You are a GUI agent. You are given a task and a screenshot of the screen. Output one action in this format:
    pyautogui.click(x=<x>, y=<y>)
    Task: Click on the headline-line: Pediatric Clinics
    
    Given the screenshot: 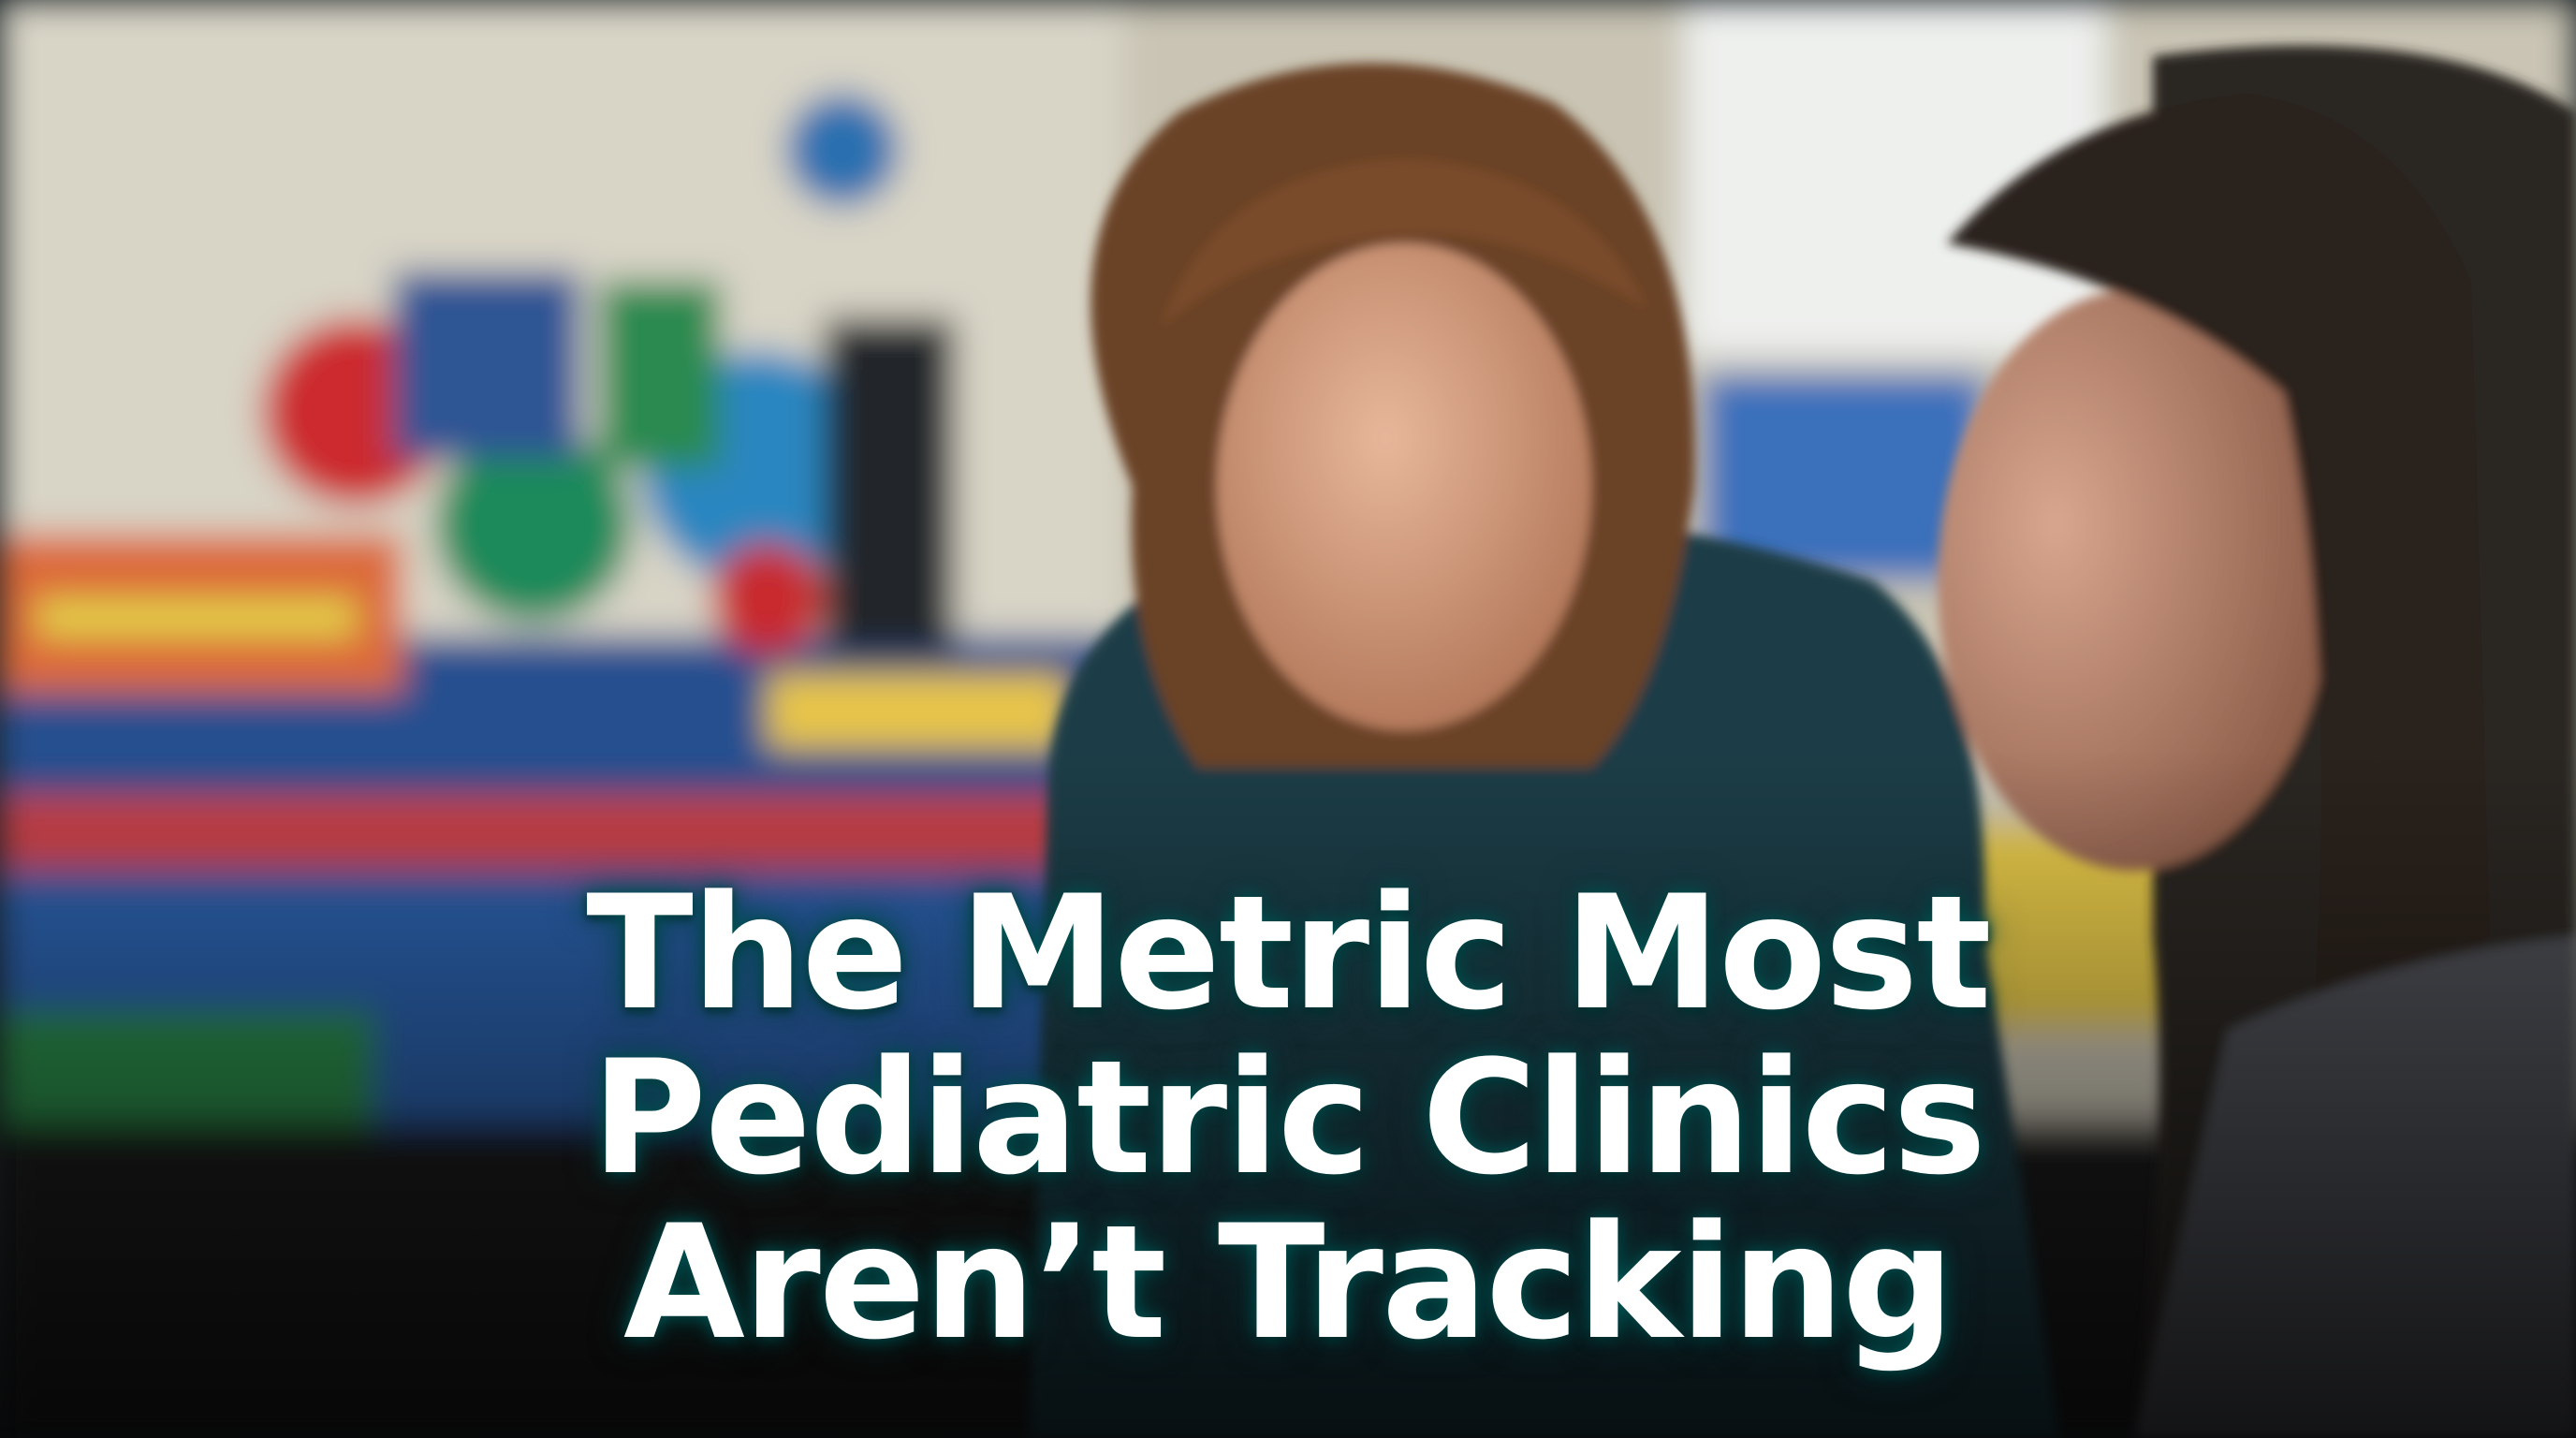 What is the action you would take?
    pyautogui.click(x=1288, y=1118)
    